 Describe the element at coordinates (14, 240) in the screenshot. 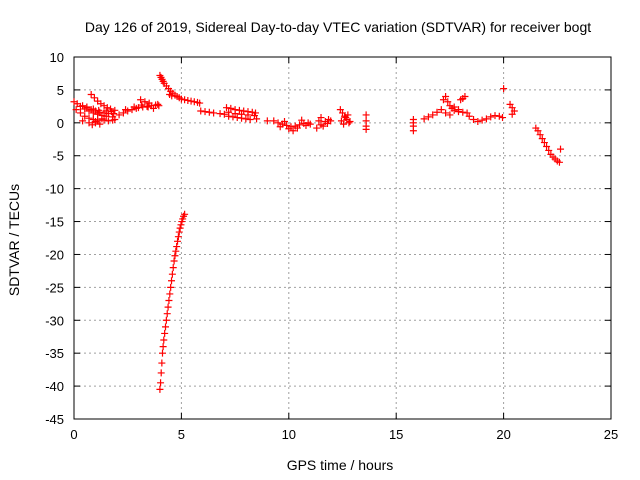

I see `y-axis-label: SDTVAR / TECUs` at that location.